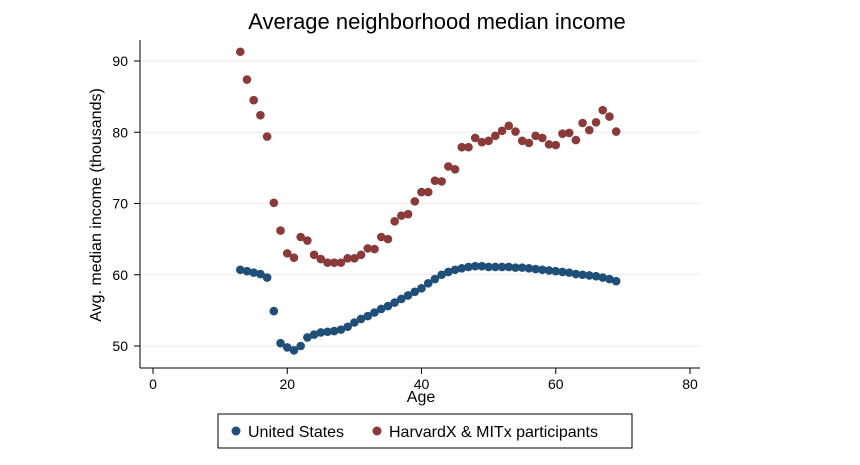 The image size is (860, 465). I want to click on y-tick-label: 80, so click(120, 132).